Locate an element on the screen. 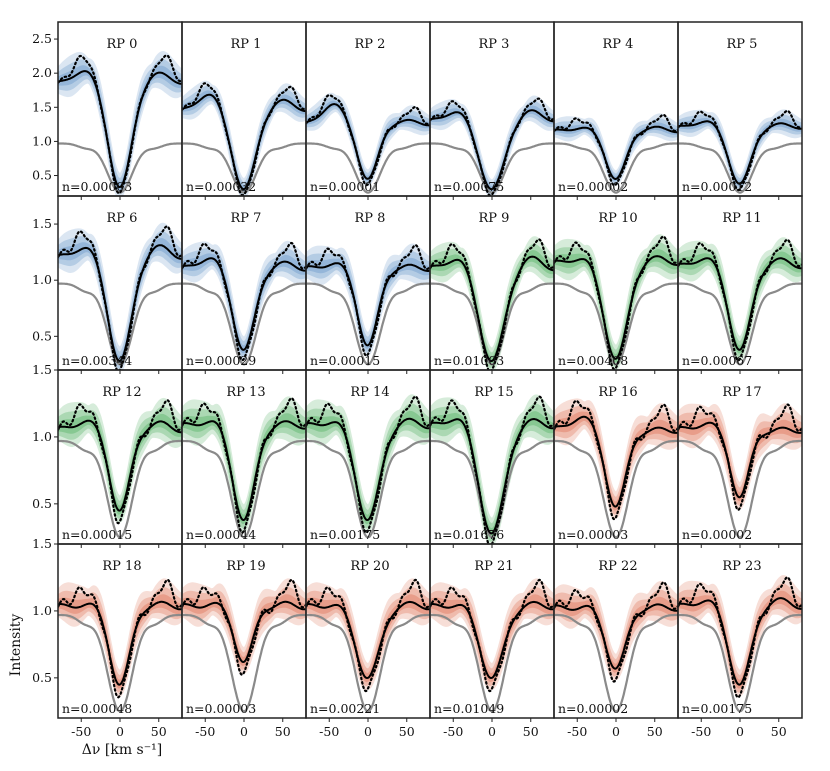 Image resolution: width=830 pixels, height=771 pixels. panel-title: RP 4 is located at coordinates (618, 44).